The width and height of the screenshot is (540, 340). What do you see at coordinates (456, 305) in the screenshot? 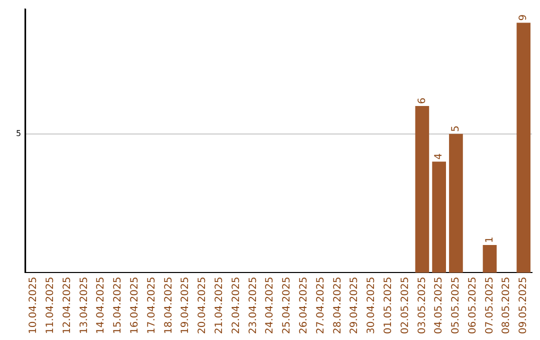
I see `x-tick-label: 05.05.2025` at bounding box center [456, 305].